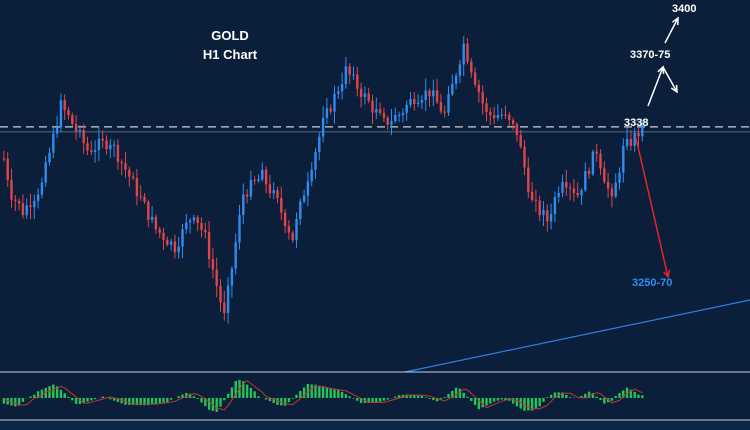 This screenshot has height=430, width=750. What do you see at coordinates (375, 425) in the screenshot?
I see `panel-footer` at bounding box center [375, 425].